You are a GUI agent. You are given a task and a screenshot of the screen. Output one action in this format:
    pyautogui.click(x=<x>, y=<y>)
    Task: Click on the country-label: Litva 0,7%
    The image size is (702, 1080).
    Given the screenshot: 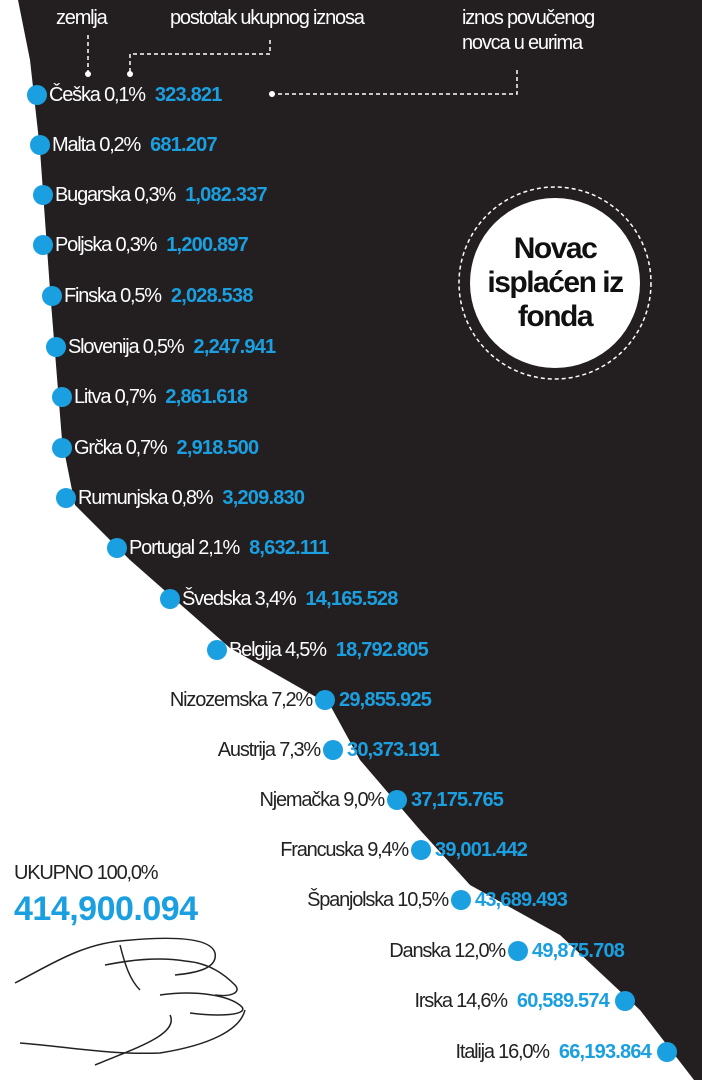 What is the action you would take?
    pyautogui.click(x=115, y=397)
    